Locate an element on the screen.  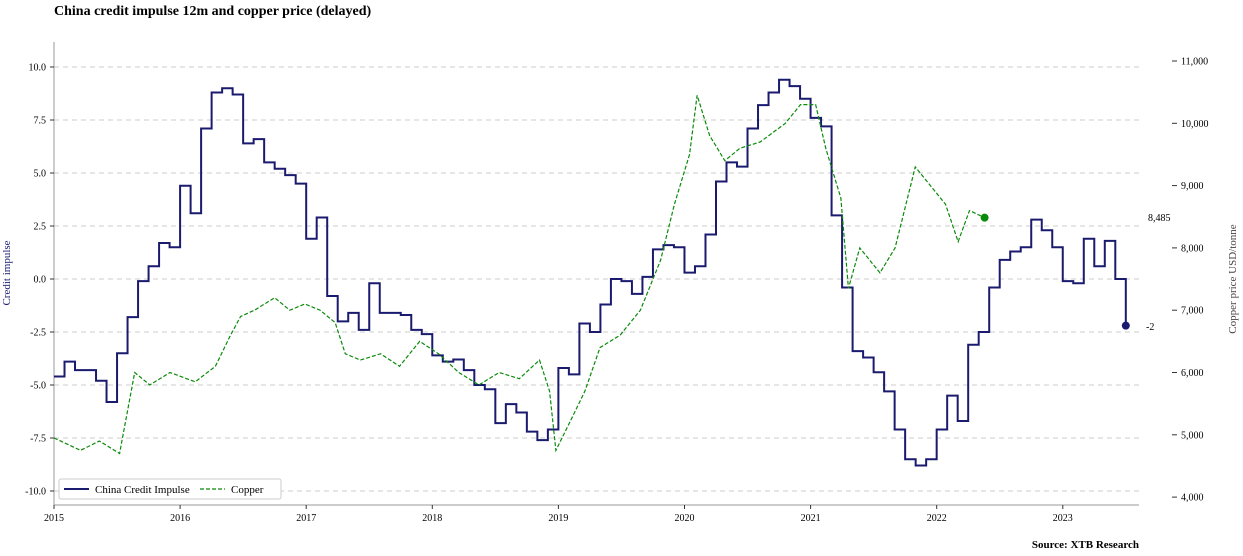
legend-label-copper: Copper is located at coordinates (247, 490).